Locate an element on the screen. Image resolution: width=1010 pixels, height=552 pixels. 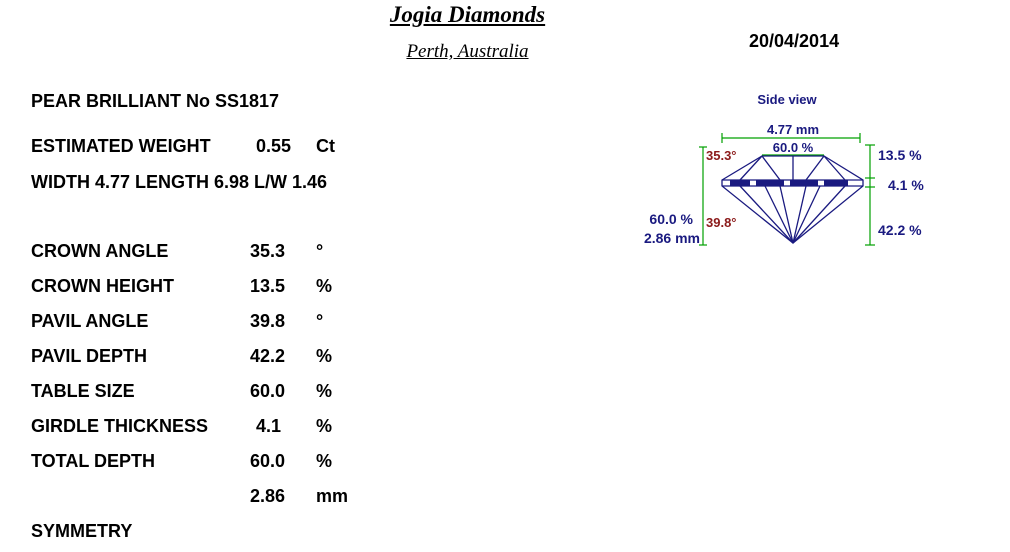
measurement-label: TOTAL DEPTH is located at coordinates (93, 461).